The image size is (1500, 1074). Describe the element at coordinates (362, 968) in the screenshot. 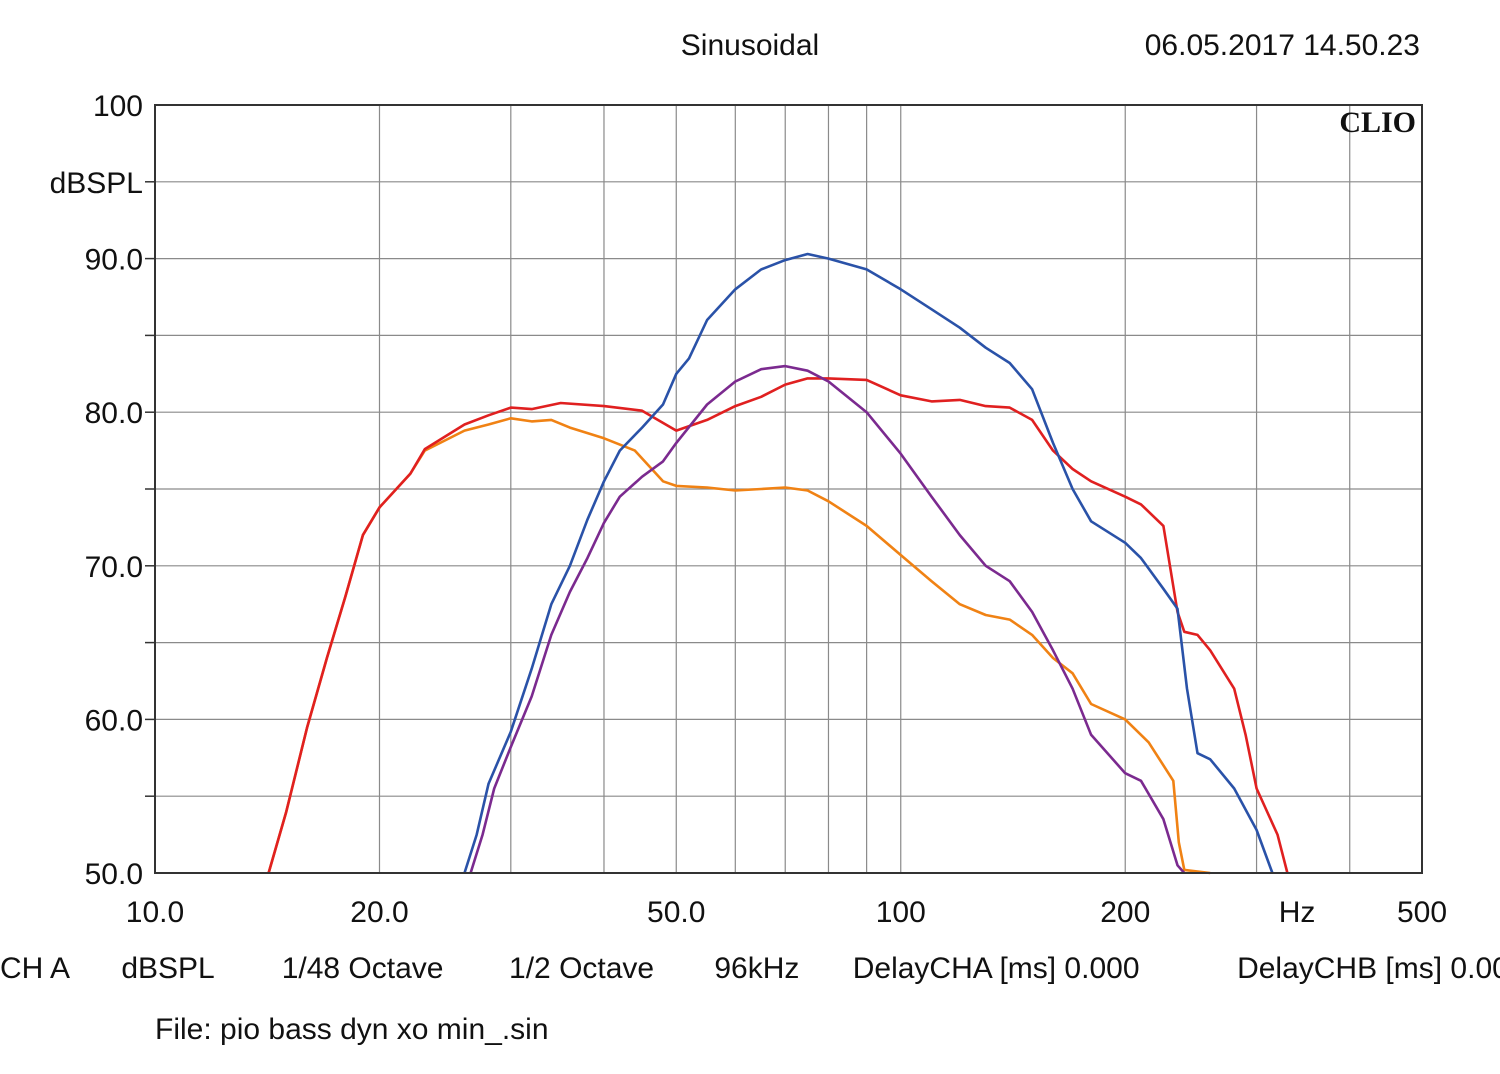

I see `resolution-label: 1/48 Octave` at that location.